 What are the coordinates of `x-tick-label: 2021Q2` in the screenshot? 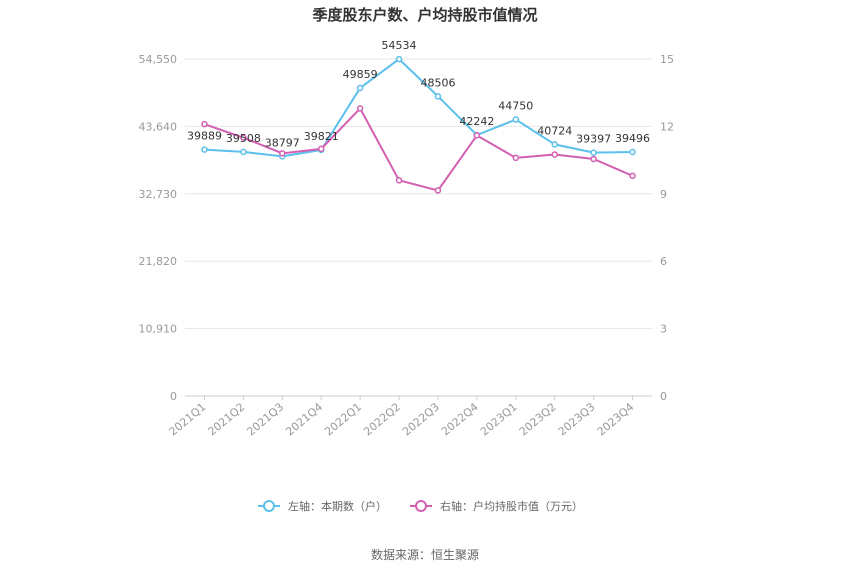 It's located at (227, 419).